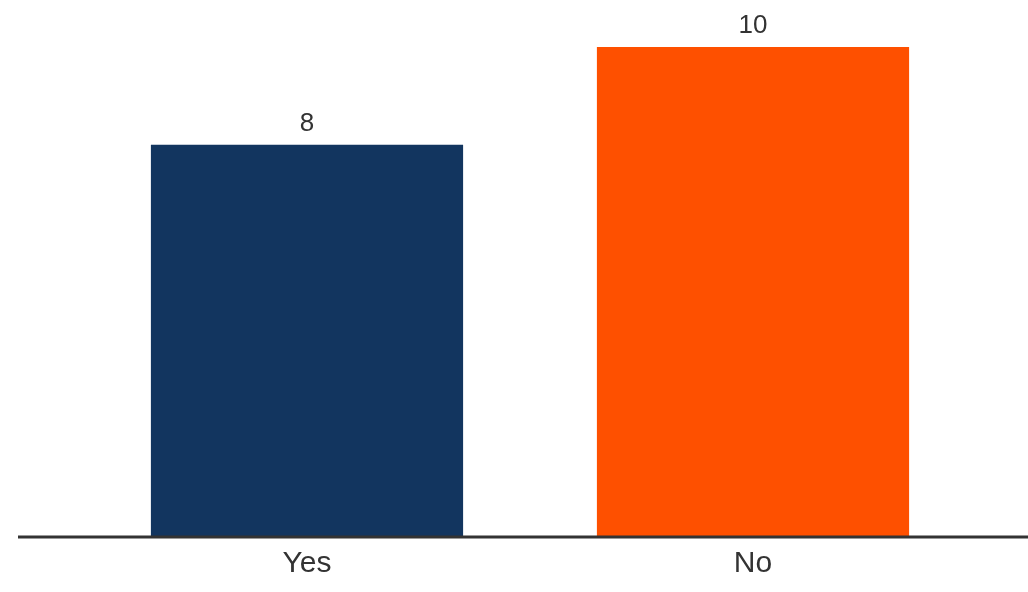  Describe the element at coordinates (307, 562) in the screenshot. I see `x-tick-label: Yes` at that location.